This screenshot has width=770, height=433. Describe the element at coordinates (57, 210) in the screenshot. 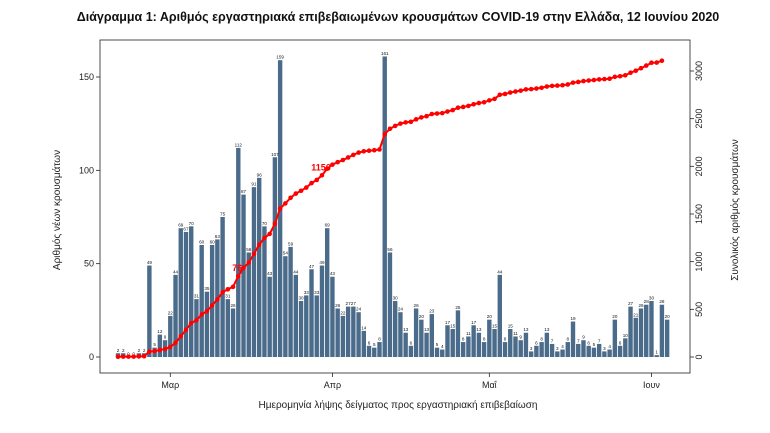

I see `y-axis-left-title: Αριθμός νέων κρουσμάτων` at that location.